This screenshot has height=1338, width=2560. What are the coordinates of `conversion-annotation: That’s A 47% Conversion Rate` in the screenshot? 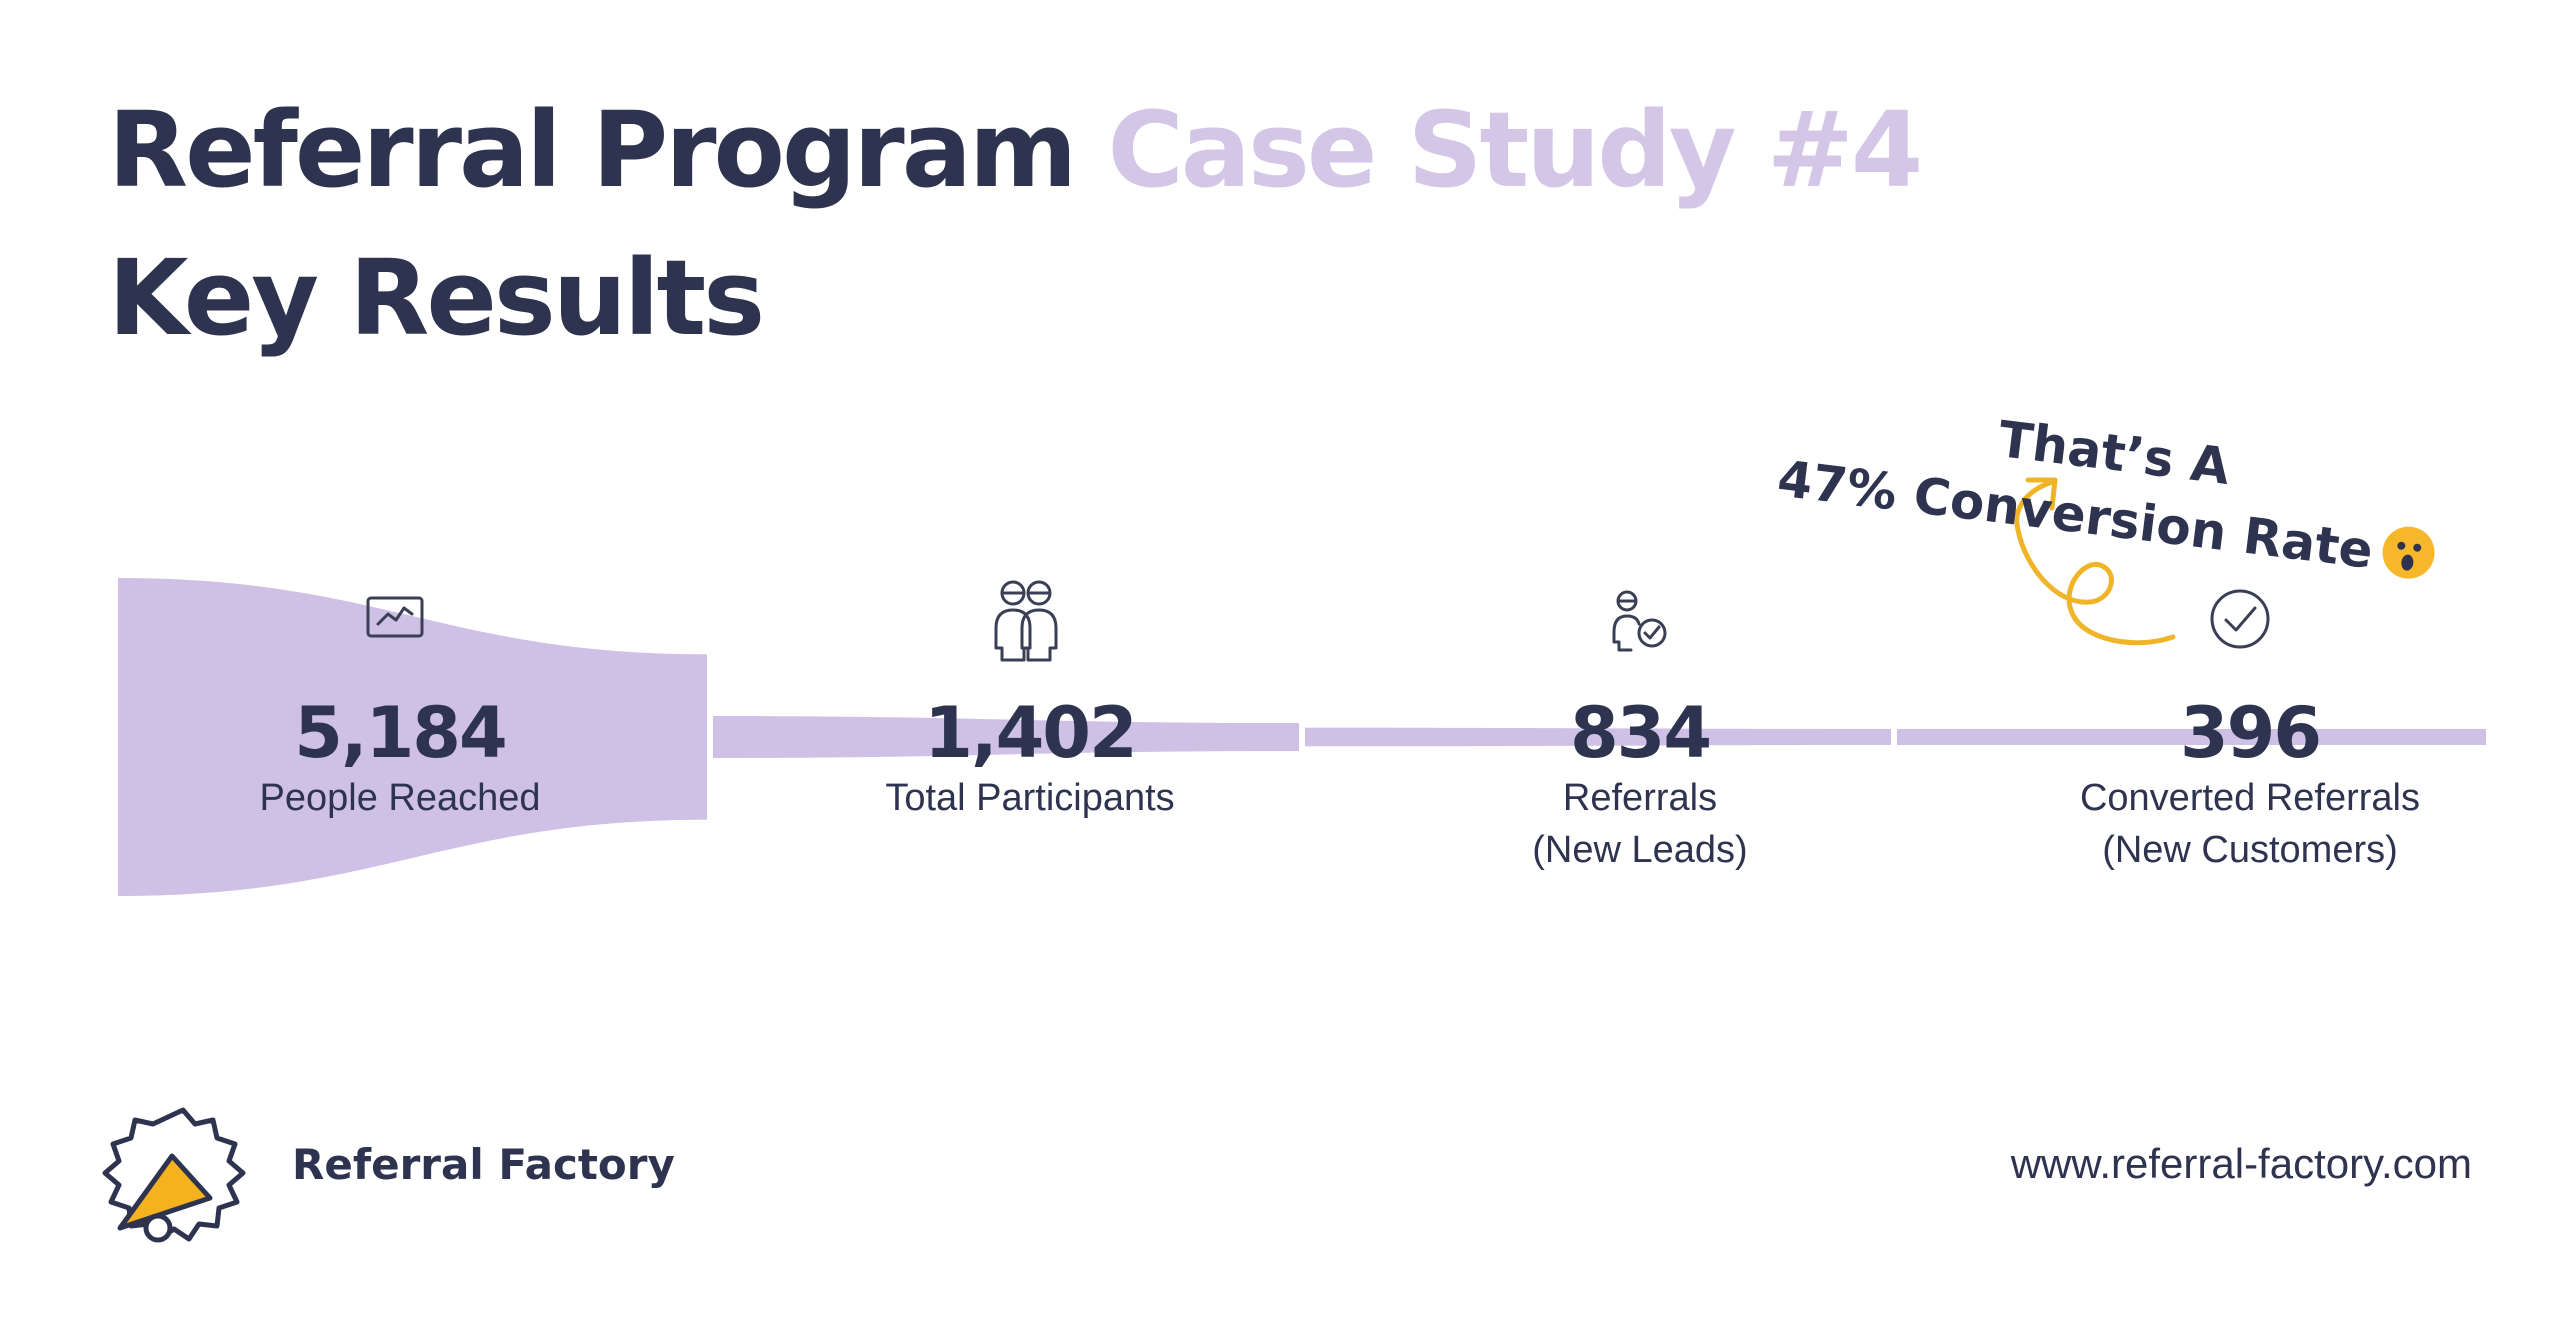 It's located at (2110, 486).